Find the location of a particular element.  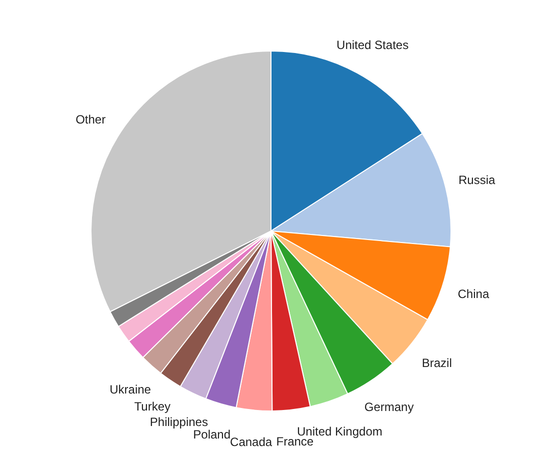

slice-label: Germany is located at coordinates (389, 407).